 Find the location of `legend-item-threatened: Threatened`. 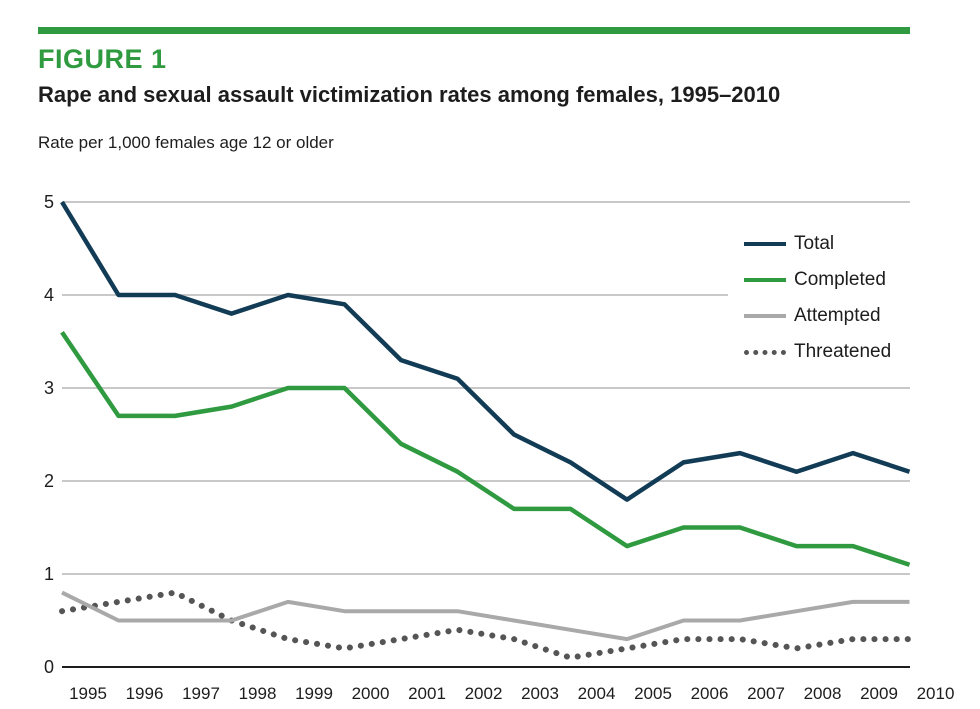

legend-item-threatened: Threatened is located at coordinates (817, 352).